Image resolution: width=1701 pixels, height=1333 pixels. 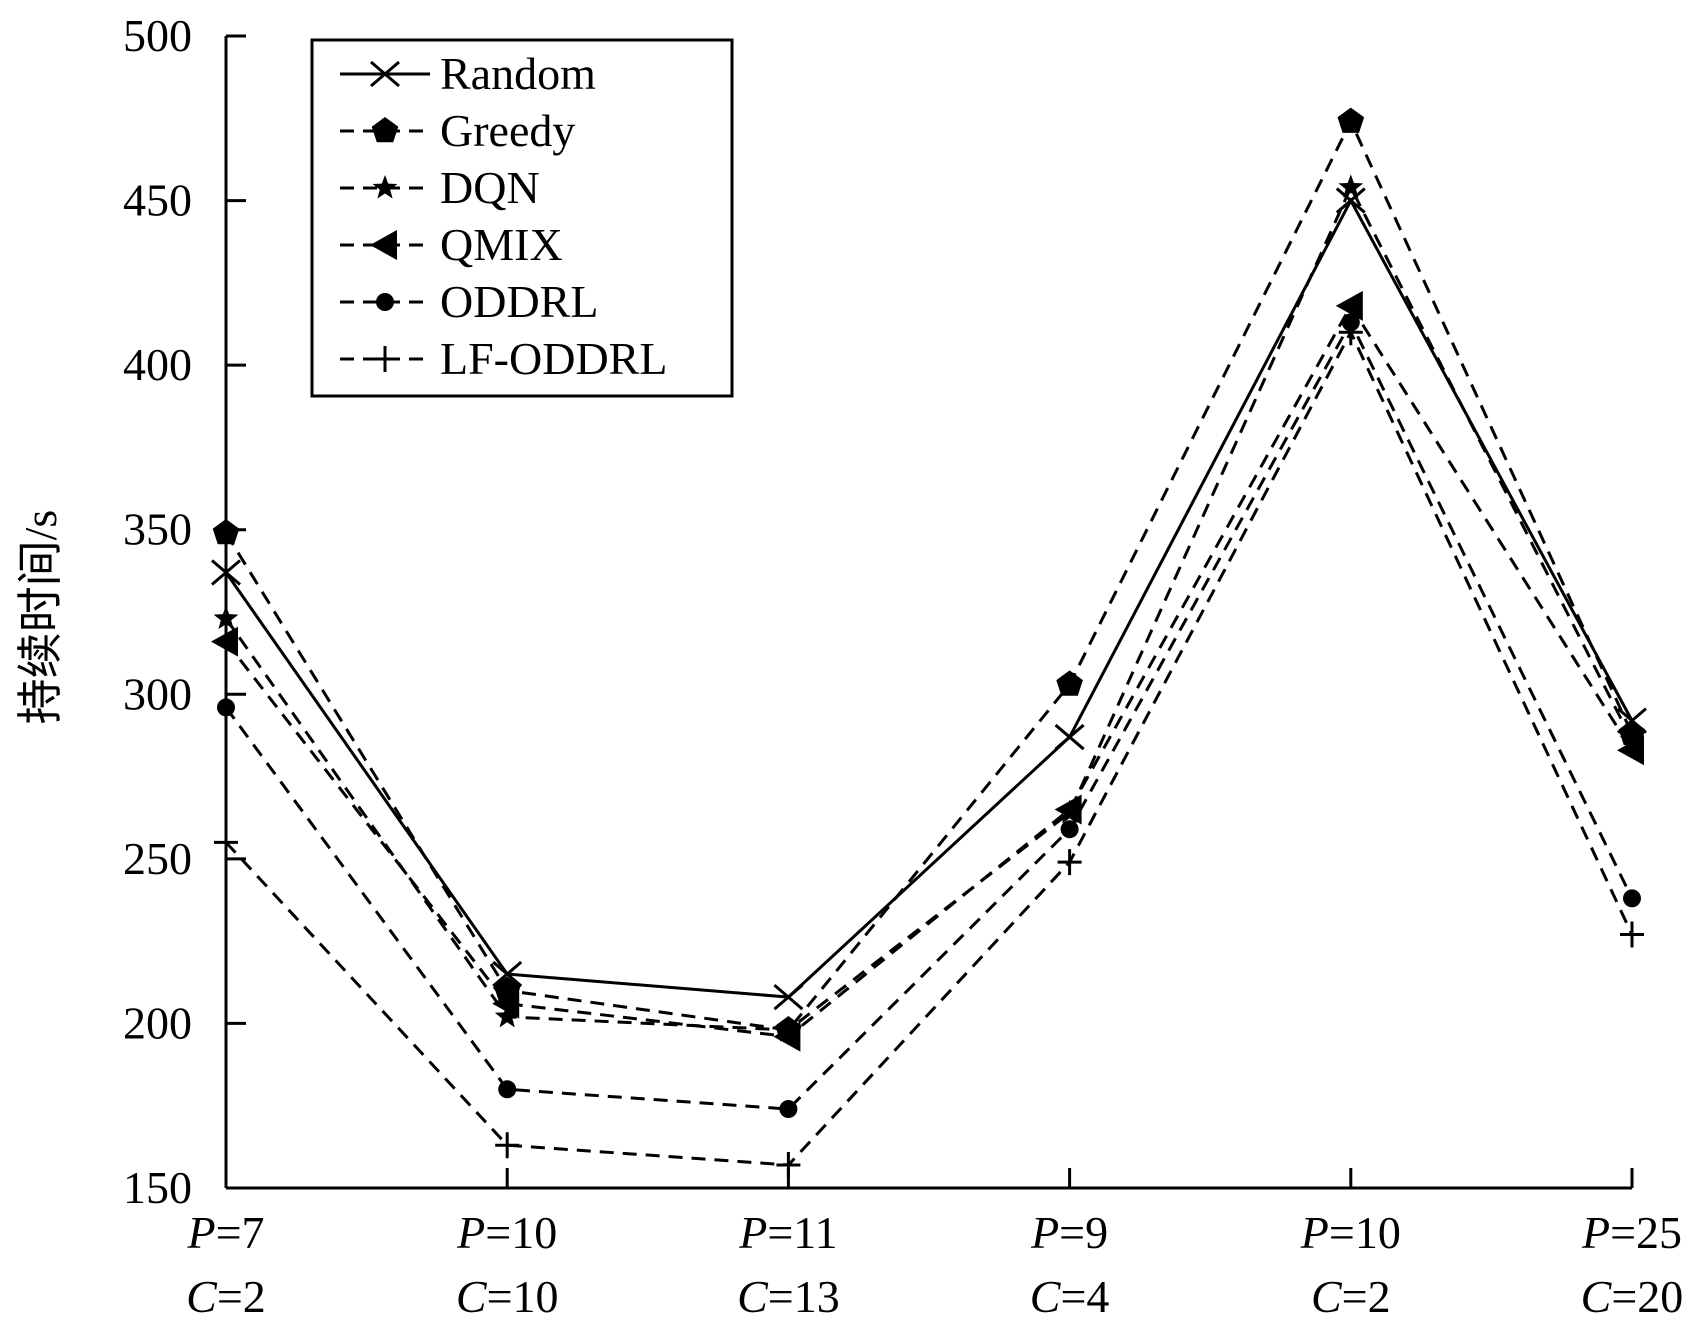 I want to click on legend-entry-greedy: Greedy, so click(x=457, y=130).